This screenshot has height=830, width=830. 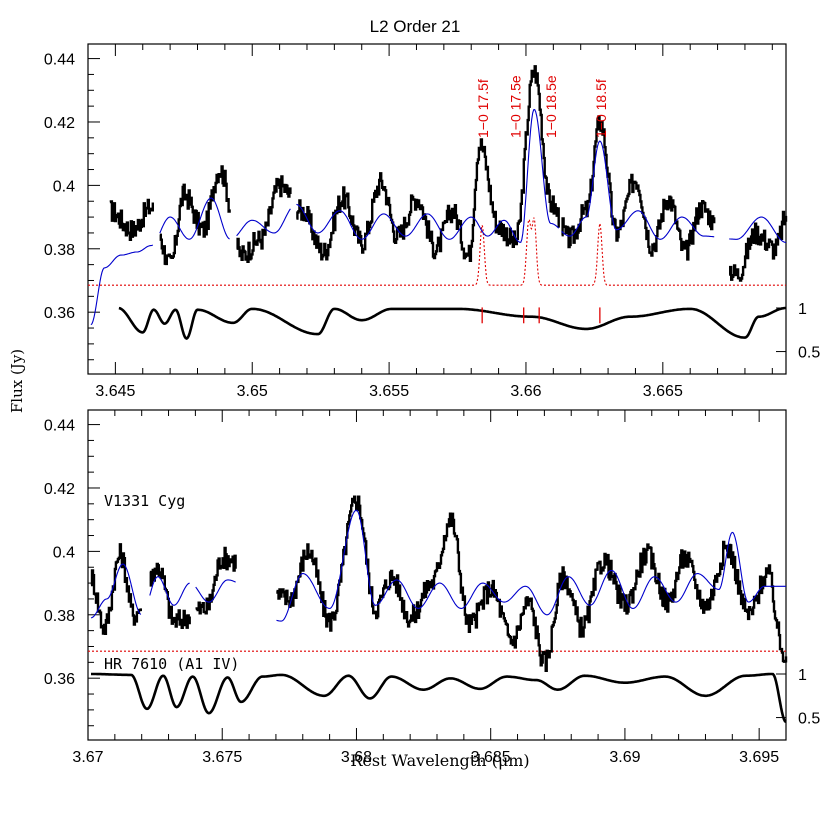 What do you see at coordinates (551, 106) in the screenshot?
I see `line-label: 1−0 18.5e` at bounding box center [551, 106].